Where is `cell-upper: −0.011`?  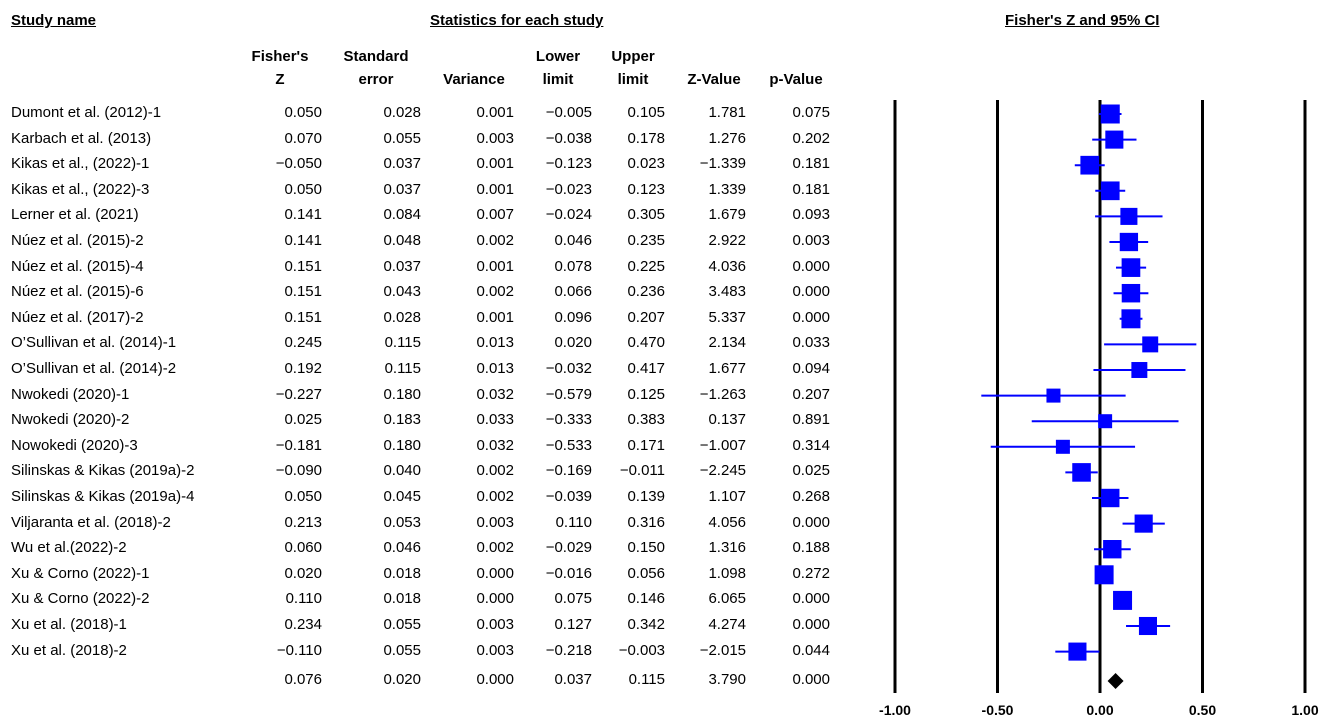
cell-upper: −0.011 is located at coordinates (642, 471).